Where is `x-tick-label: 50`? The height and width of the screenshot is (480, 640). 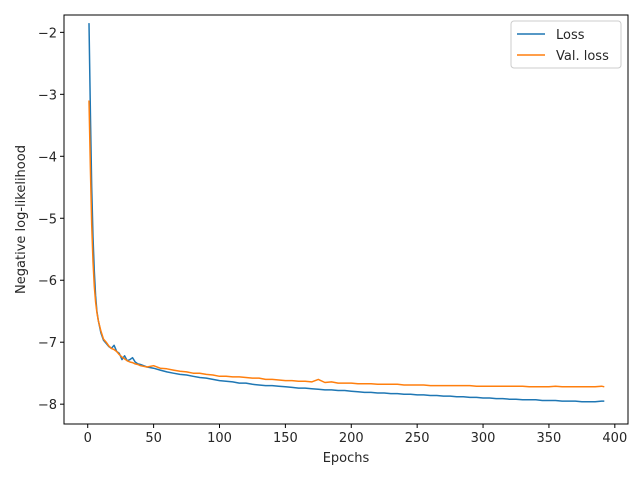 x-tick-label: 50 is located at coordinates (153, 438).